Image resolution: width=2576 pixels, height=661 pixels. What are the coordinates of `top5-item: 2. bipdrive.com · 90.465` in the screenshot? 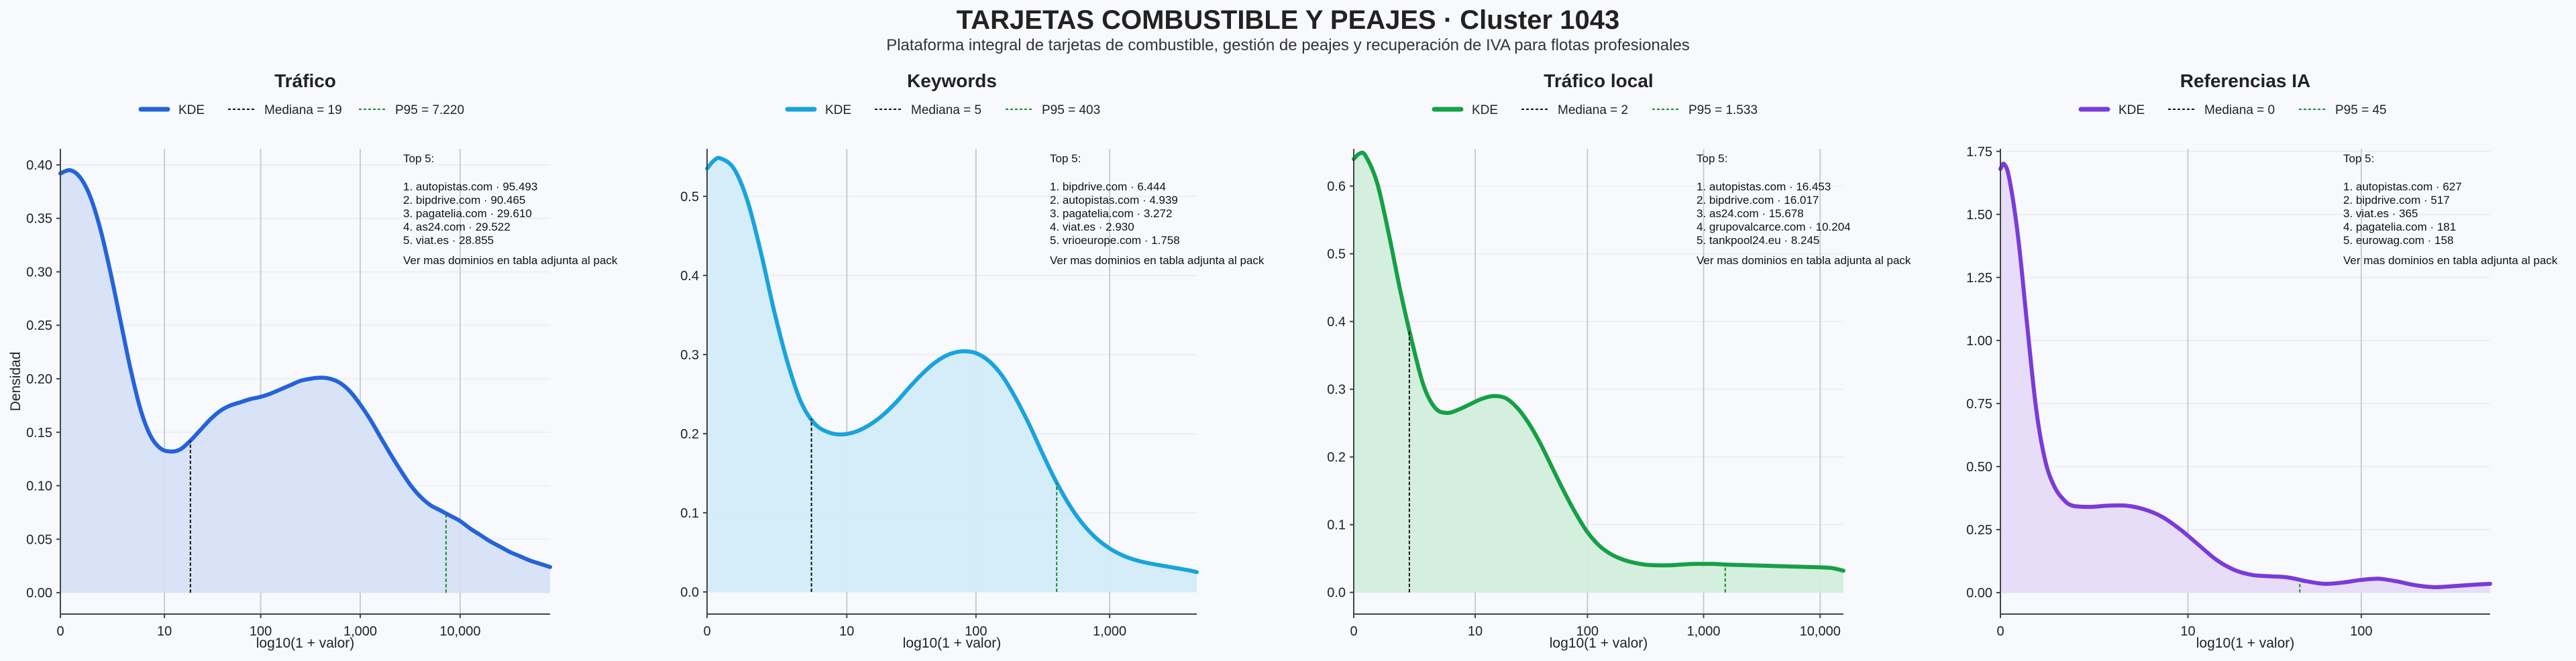 It's located at (464, 200).